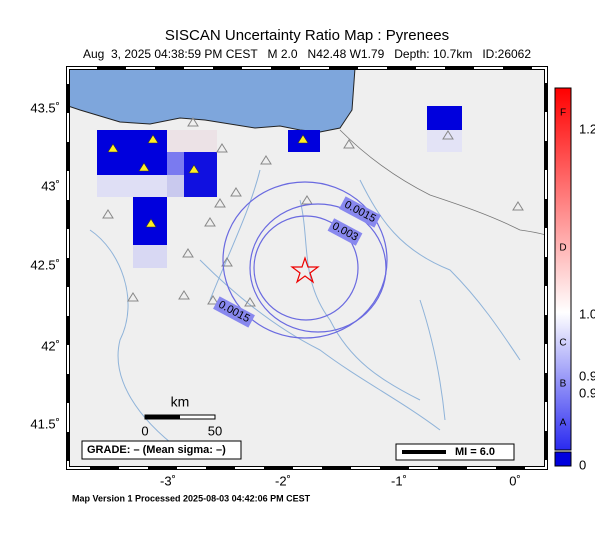 This screenshot has height=539, width=595. What do you see at coordinates (283, 480) in the screenshot?
I see `lon-label: -2˚` at bounding box center [283, 480].